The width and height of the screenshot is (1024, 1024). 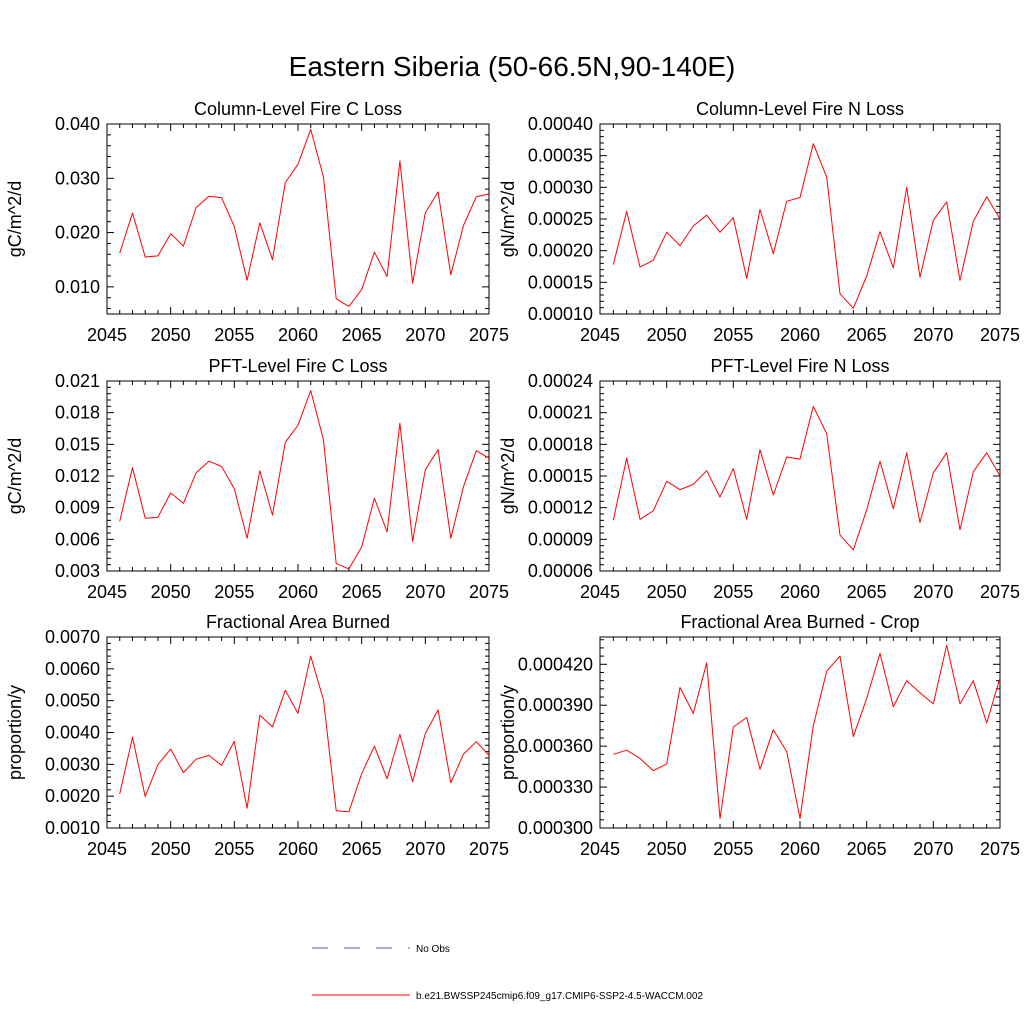 I want to click on y-tick-label: 0.0050, so click(x=72, y=701).